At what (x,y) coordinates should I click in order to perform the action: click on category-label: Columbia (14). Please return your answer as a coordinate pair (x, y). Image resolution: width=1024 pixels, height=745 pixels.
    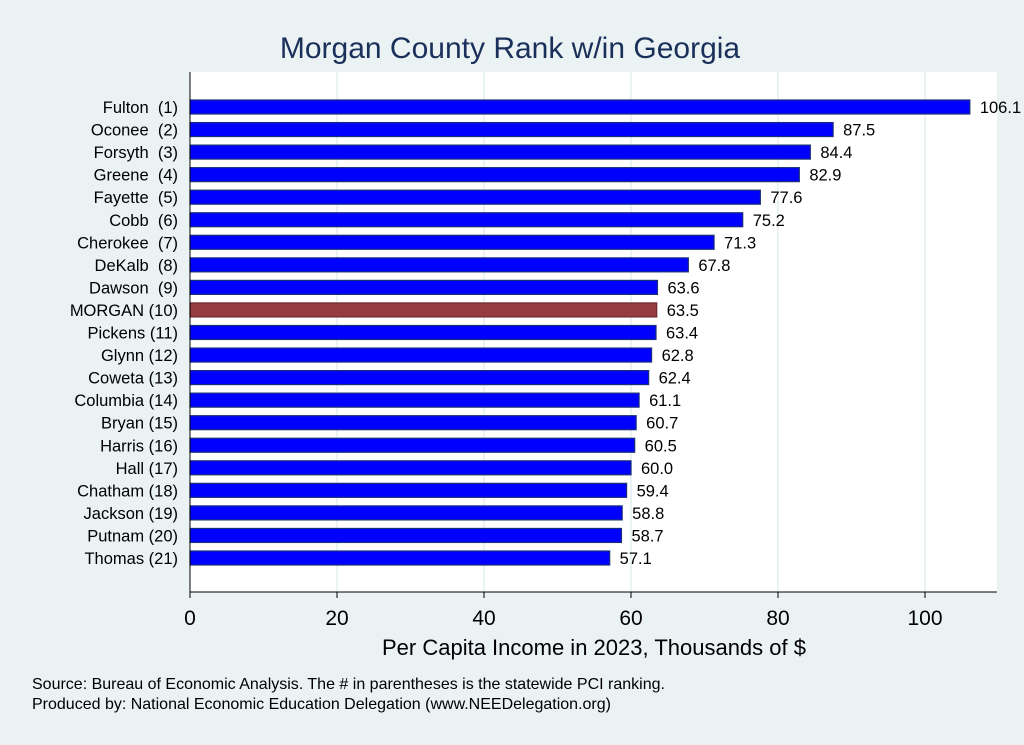
    Looking at the image, I should click on (126, 401).